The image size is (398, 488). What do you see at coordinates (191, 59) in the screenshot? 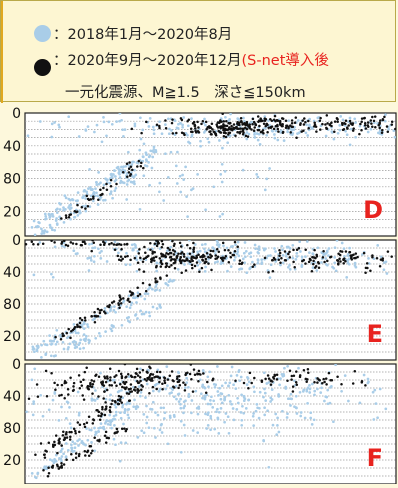
I see `late-period-text: ：2020年9月～2020年12月(S-net導入後` at bounding box center [191, 59].